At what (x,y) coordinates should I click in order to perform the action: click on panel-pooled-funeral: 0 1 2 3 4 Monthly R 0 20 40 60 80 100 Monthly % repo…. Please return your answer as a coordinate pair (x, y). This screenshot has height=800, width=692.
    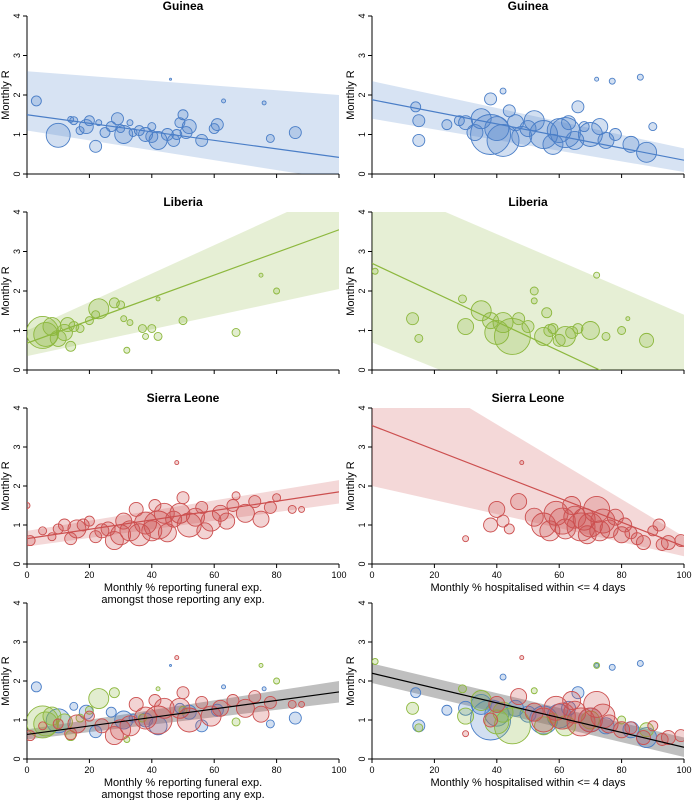
    Looking at the image, I should click on (173, 700).